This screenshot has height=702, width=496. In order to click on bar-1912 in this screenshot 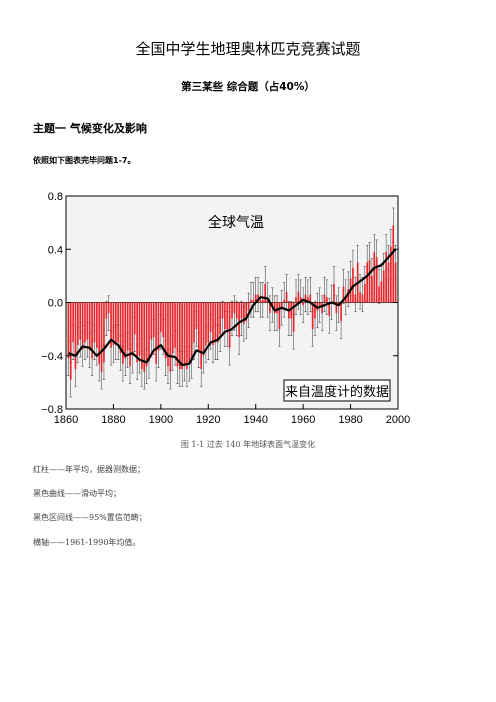, I will do `click(189, 333)`.